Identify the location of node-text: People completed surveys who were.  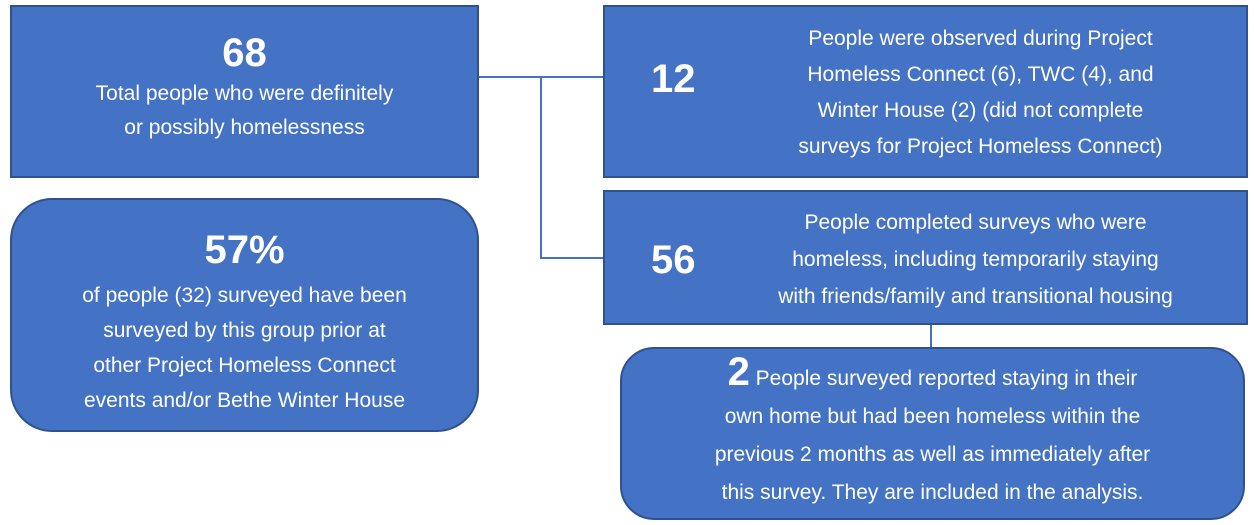
(975, 222).